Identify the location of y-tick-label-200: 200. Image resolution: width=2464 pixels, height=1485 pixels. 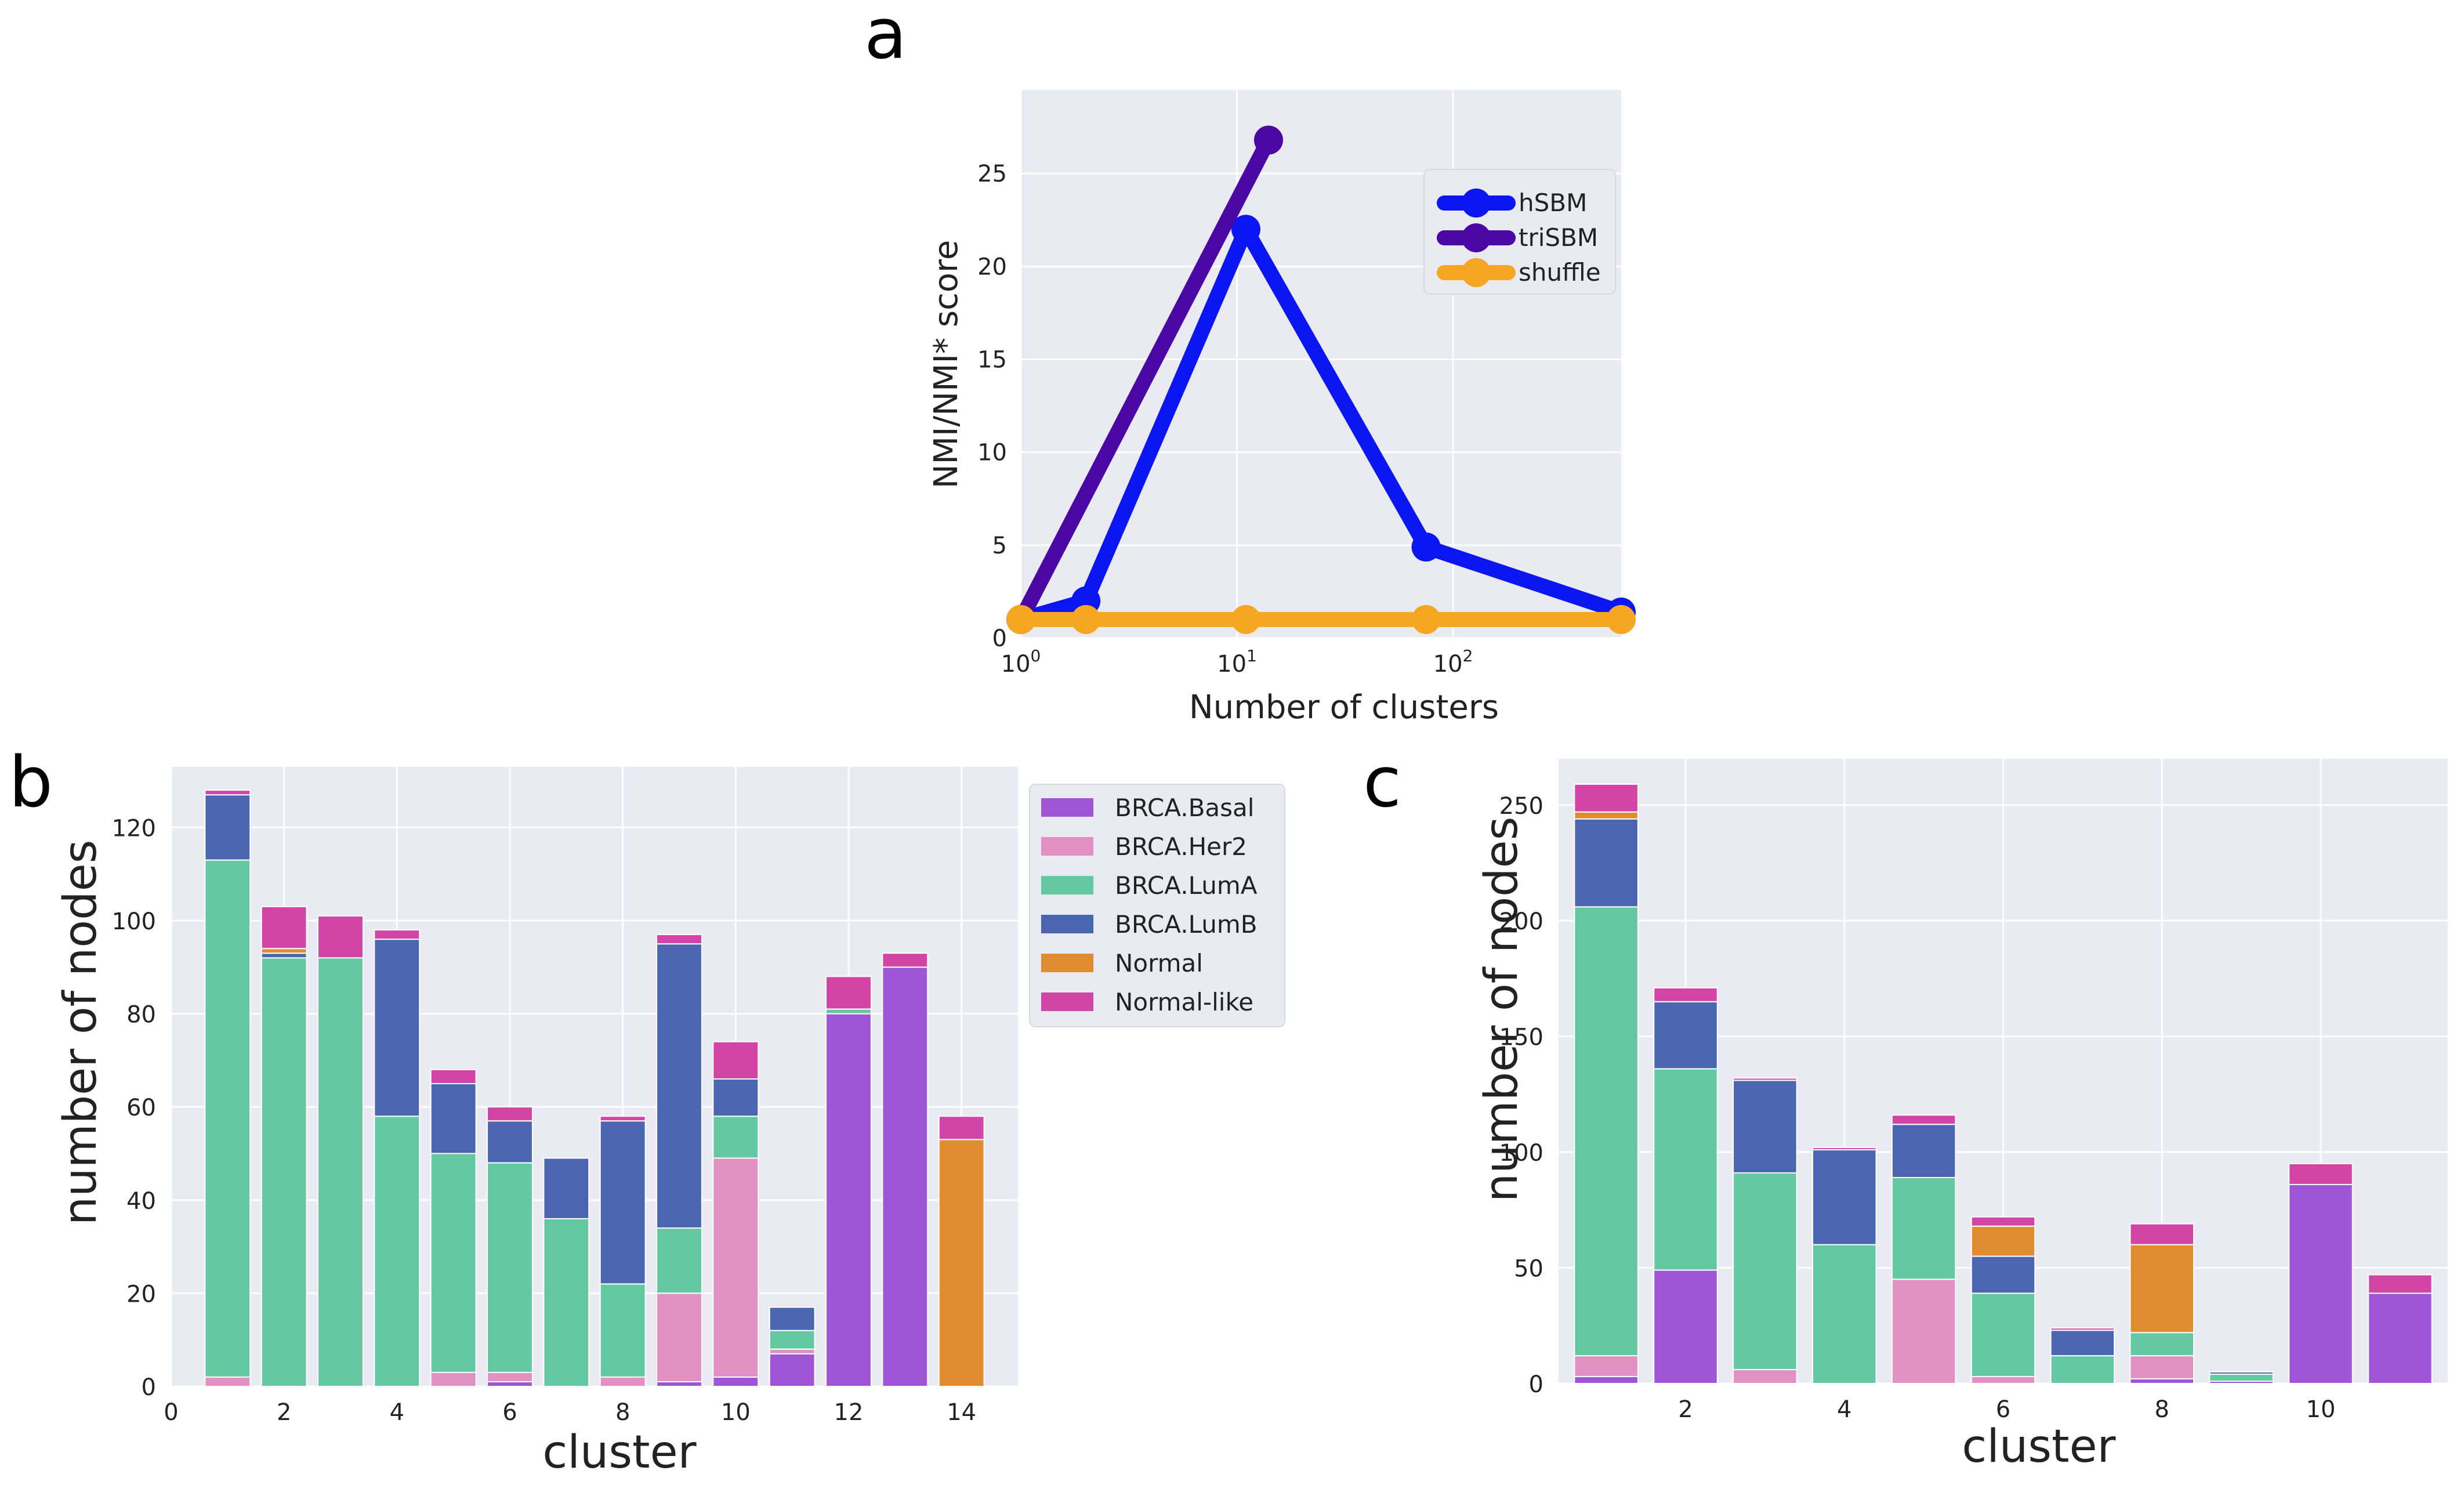
(1521, 921).